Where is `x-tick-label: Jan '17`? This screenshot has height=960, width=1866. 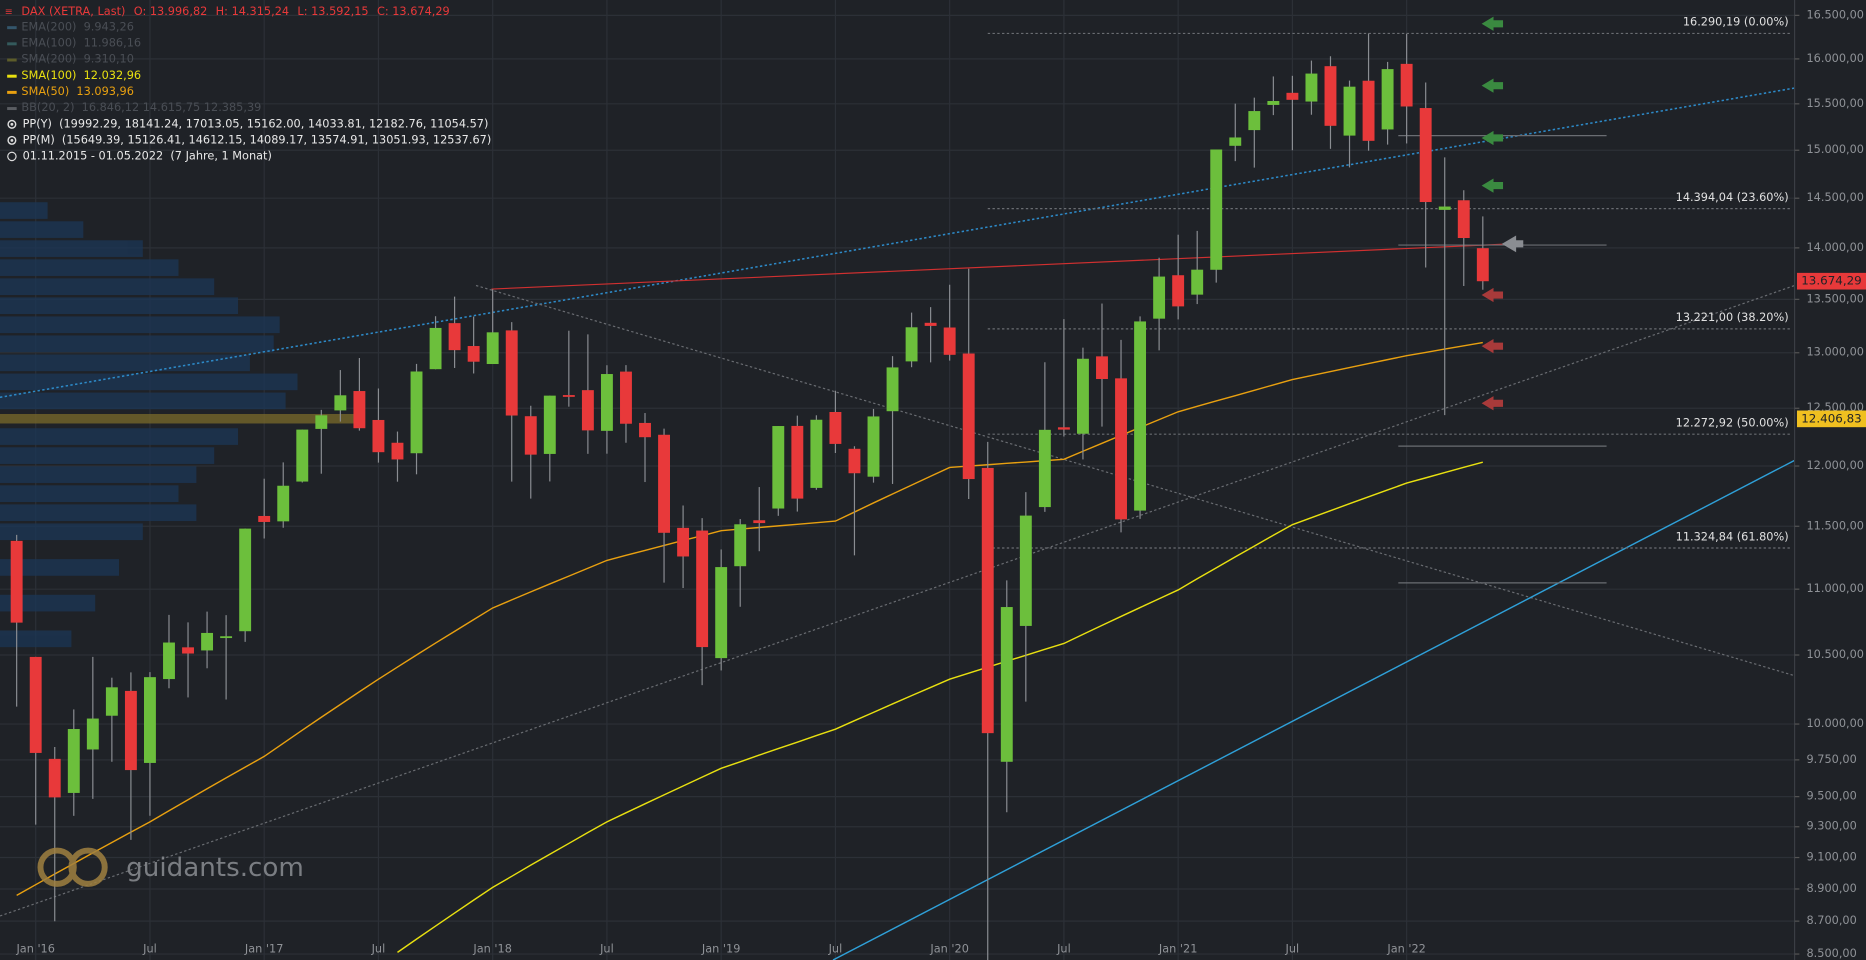
x-tick-label: Jan '17 is located at coordinates (264, 948).